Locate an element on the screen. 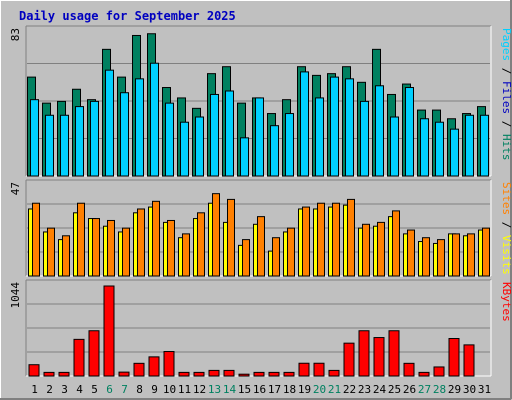 Image resolution: width=512 pixels, height=400 pixels. x-day-label-9: 9 is located at coordinates (154, 389).